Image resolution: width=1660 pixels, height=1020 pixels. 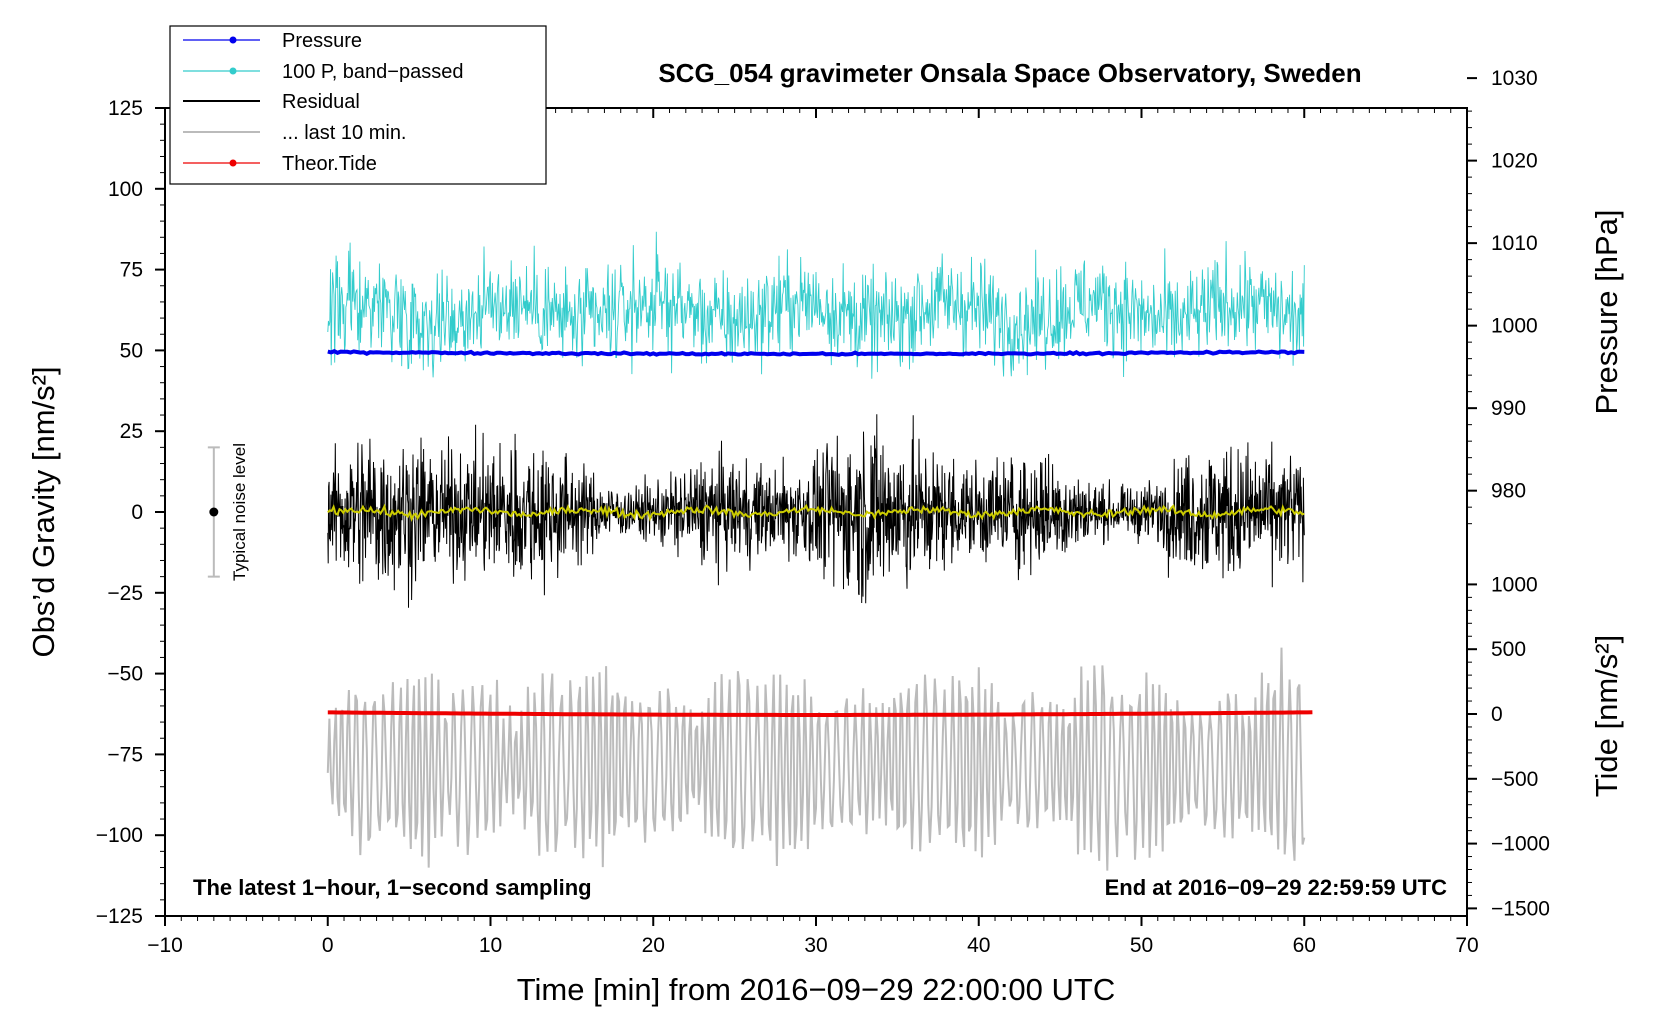 I want to click on tide-tick-label: 0, so click(x=1497, y=714).